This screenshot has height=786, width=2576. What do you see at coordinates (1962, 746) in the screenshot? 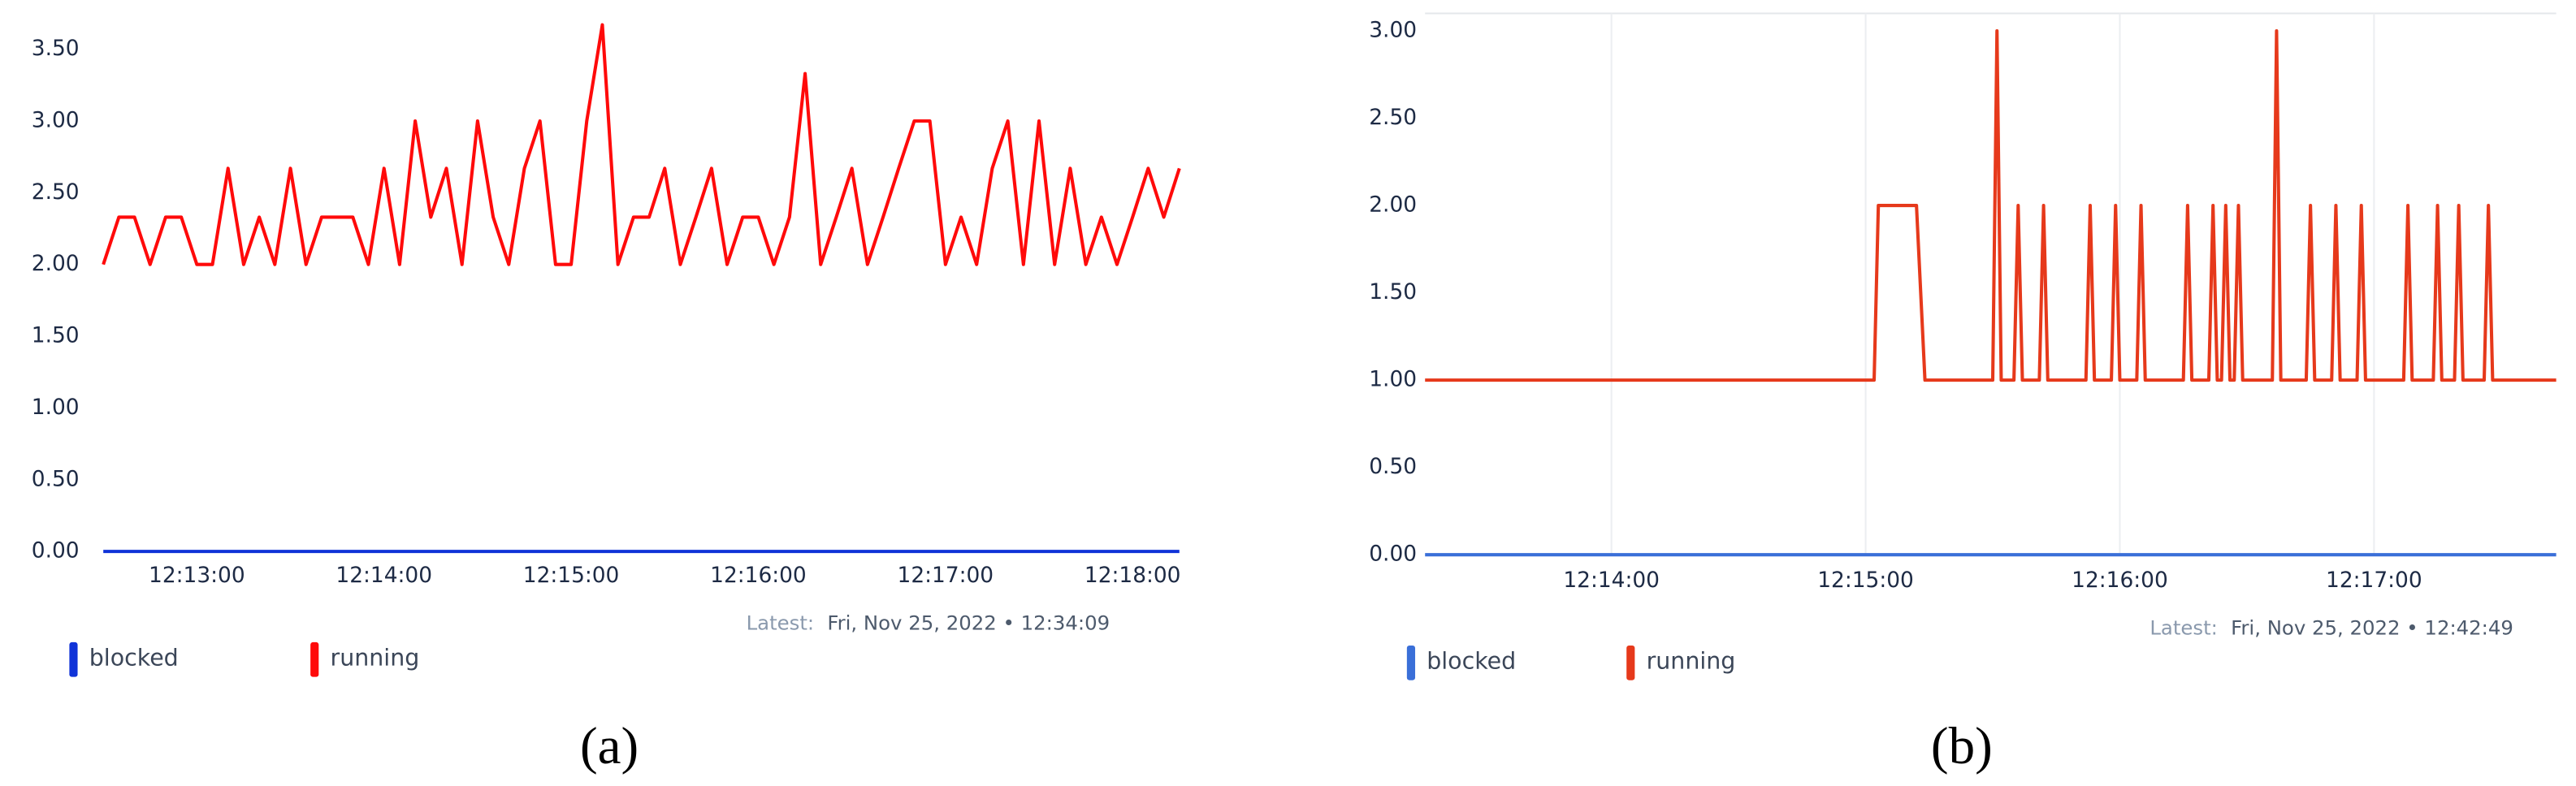
I see `caption: (b)` at bounding box center [1962, 746].